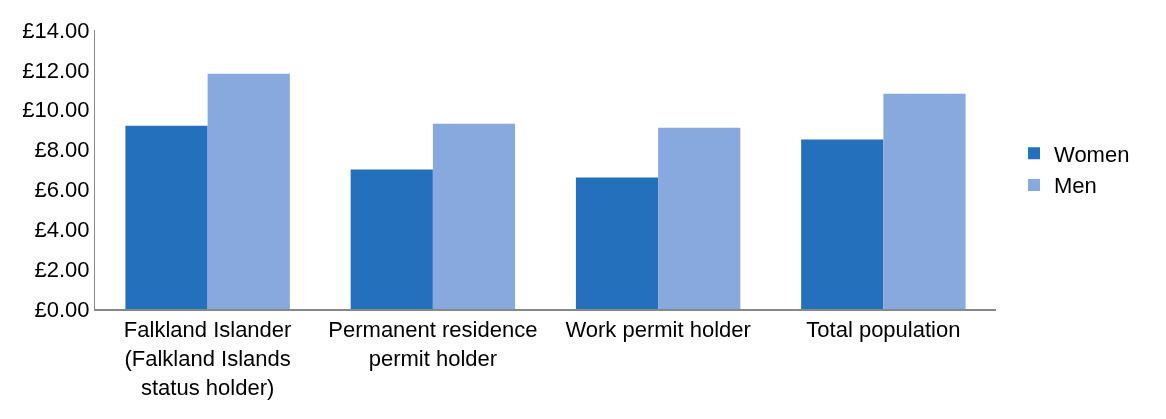 This screenshot has width=1166, height=419. I want to click on x-tick-label: Permanent residence permit holder, so click(433, 344).